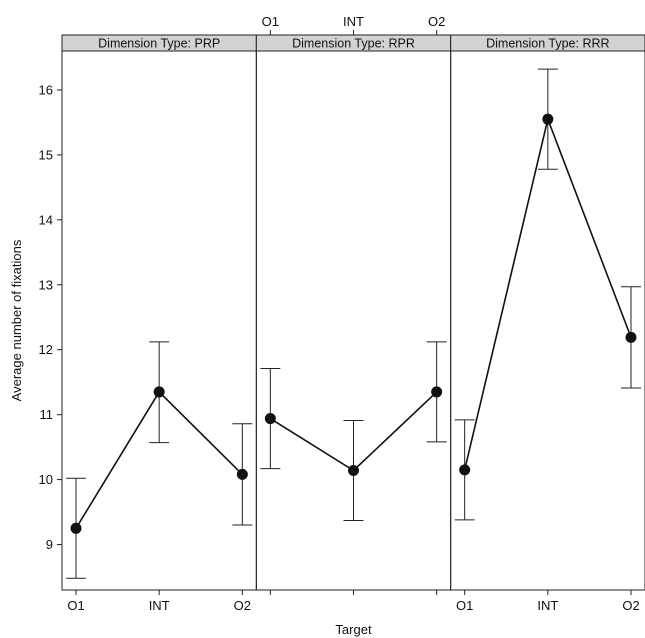  I want to click on y-tick-label: 9, so click(49, 544).